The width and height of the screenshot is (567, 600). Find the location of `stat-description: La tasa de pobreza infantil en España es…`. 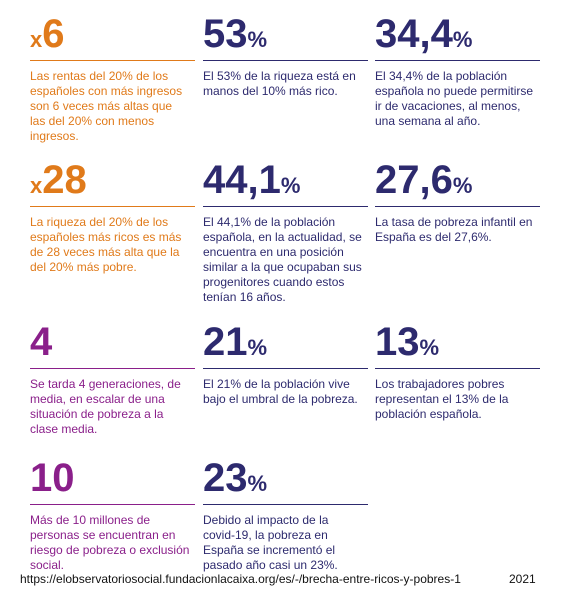

stat-description: La tasa de pobreza infantil en España es… is located at coordinates (454, 229).